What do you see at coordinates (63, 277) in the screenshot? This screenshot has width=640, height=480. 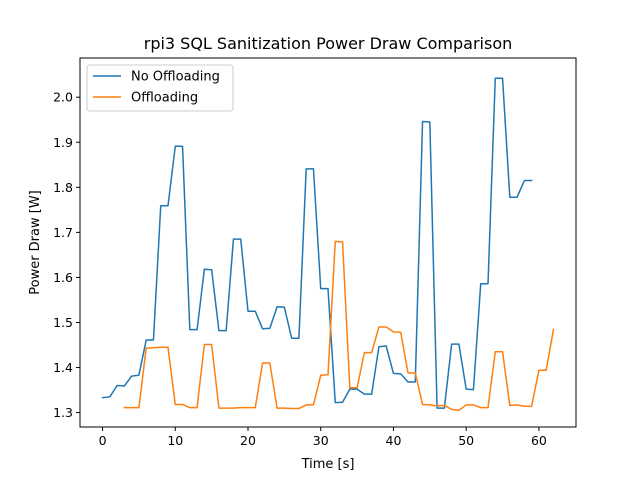 I see `y-tick-label: 1.6` at bounding box center [63, 277].